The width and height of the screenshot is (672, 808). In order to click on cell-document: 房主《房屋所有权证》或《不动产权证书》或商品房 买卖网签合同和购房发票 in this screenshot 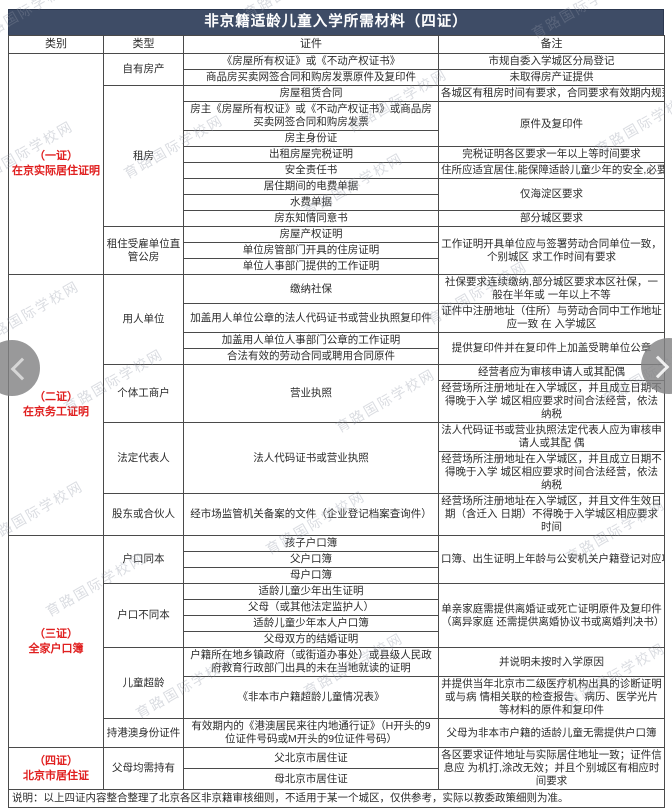, I will do `click(311, 116)`.